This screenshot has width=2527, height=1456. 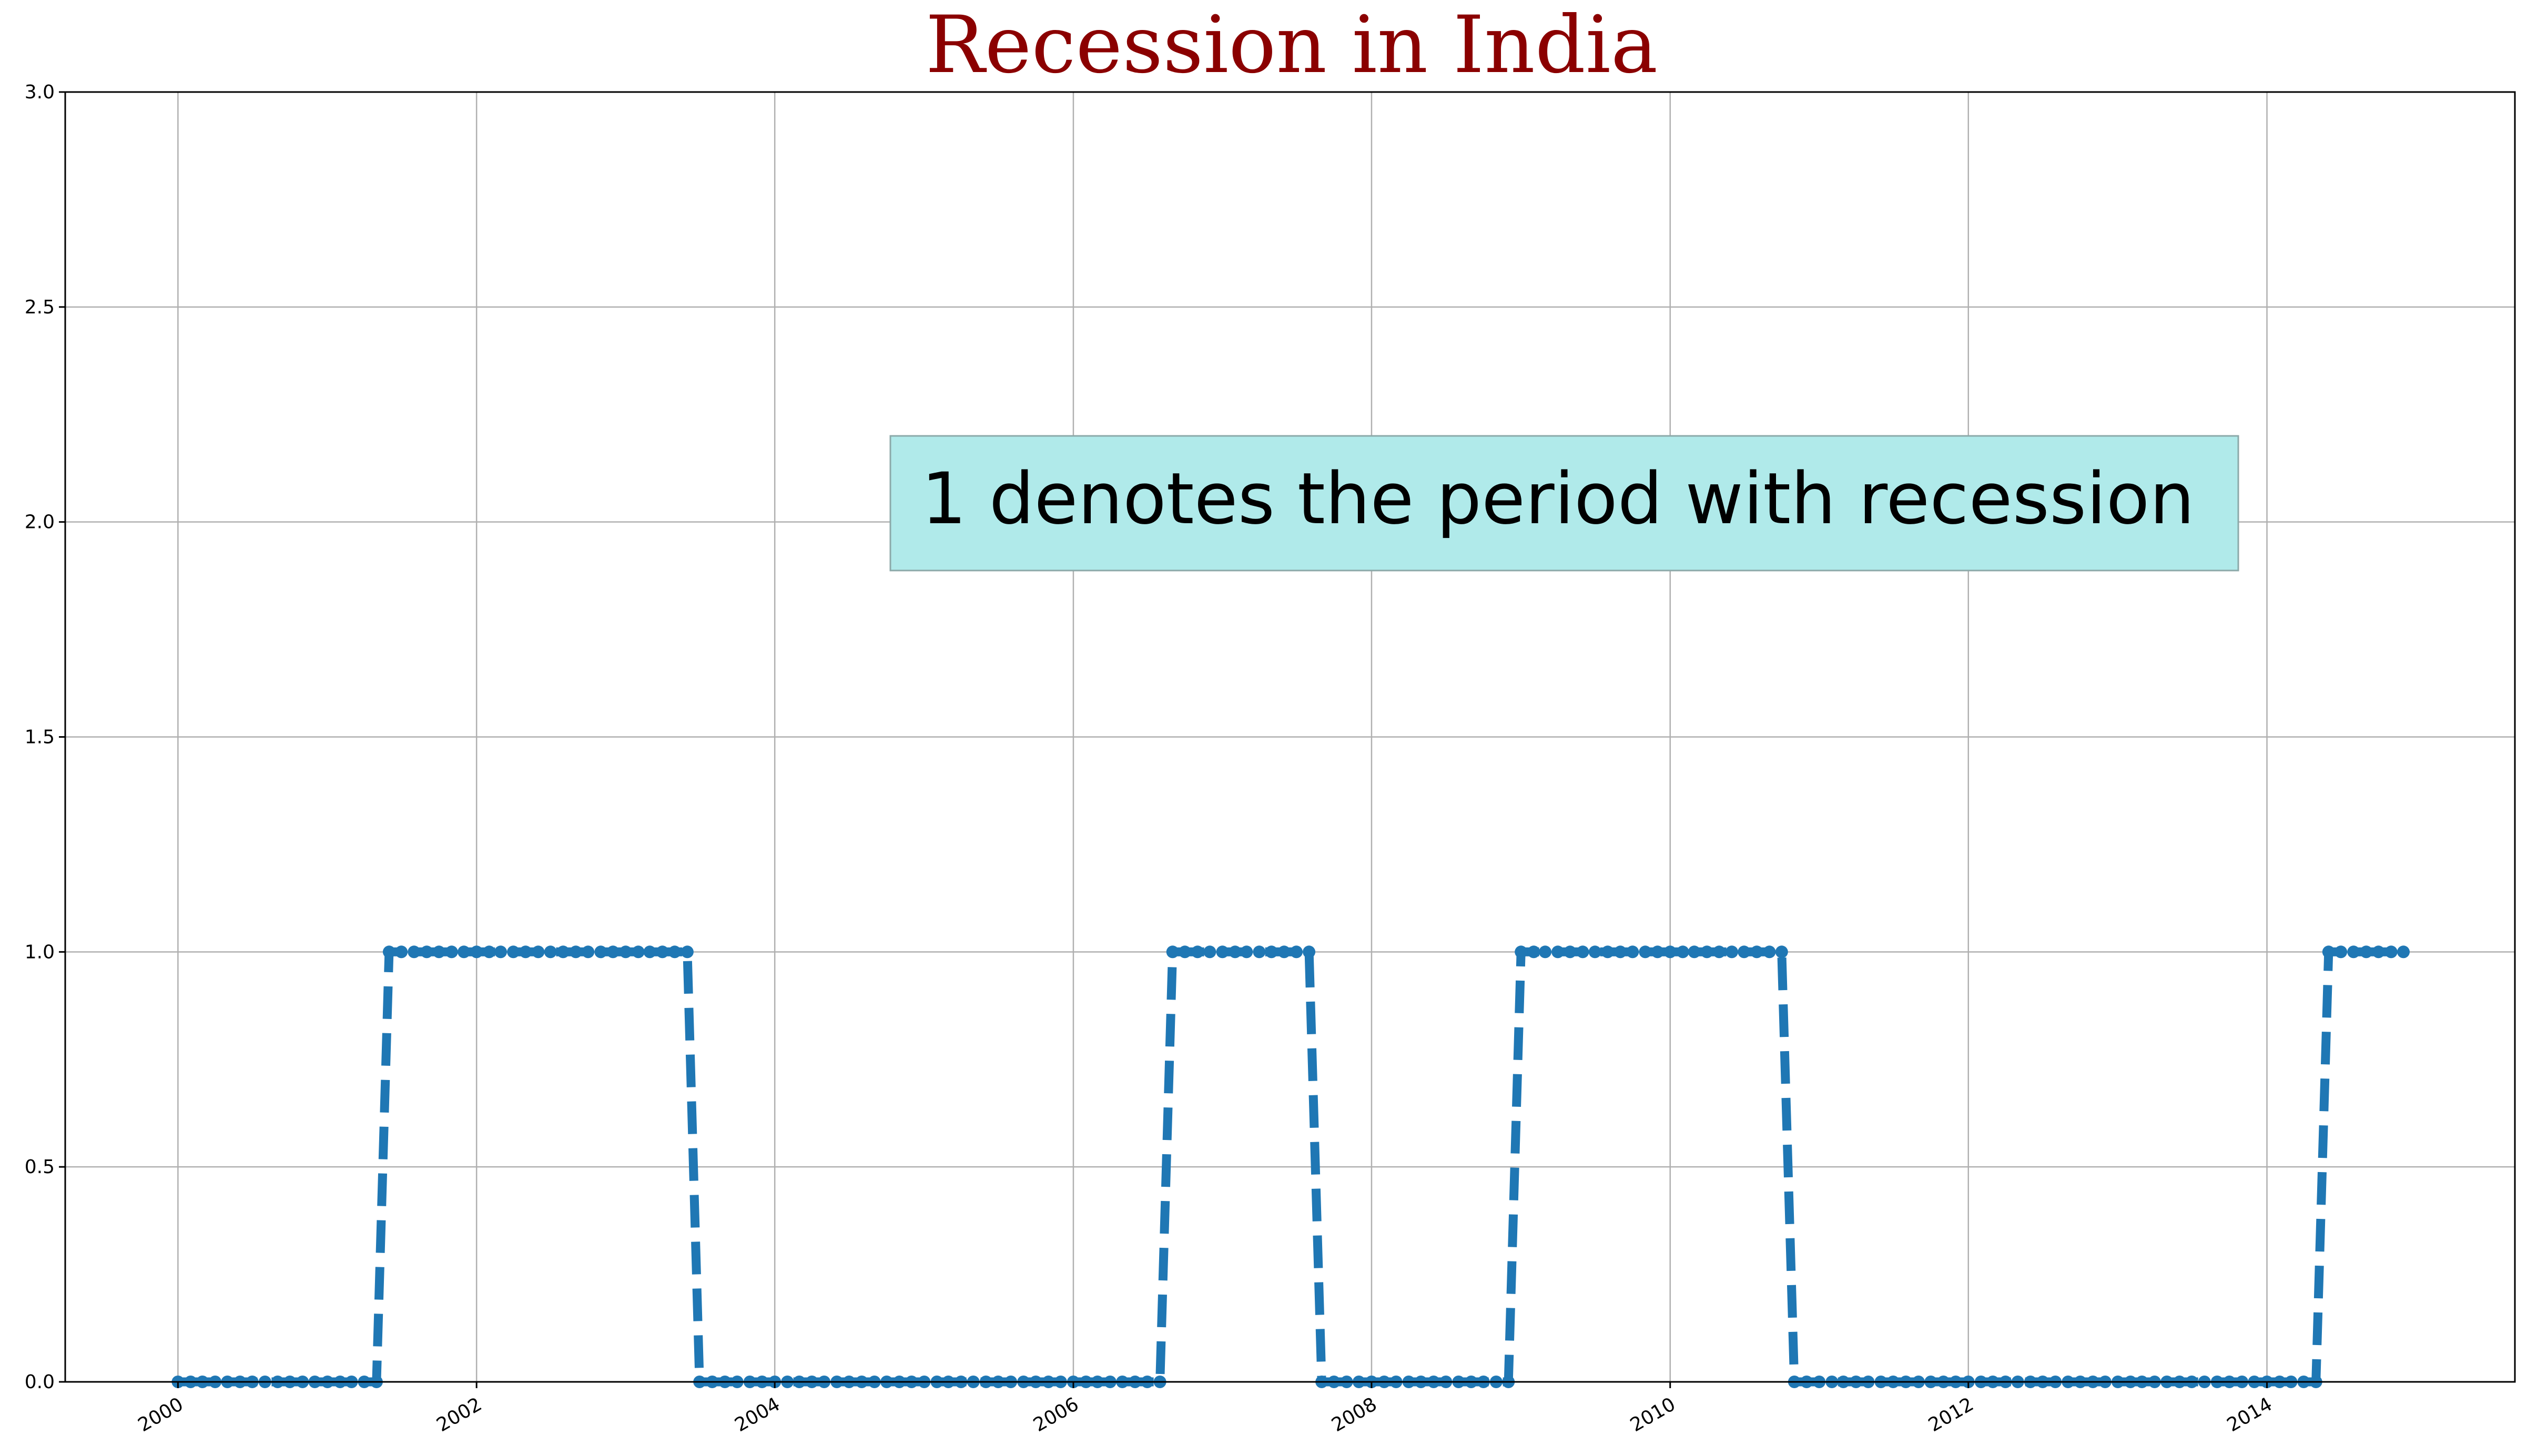 What do you see at coordinates (40, 522) in the screenshot?
I see `y-tick-label: 2.0` at bounding box center [40, 522].